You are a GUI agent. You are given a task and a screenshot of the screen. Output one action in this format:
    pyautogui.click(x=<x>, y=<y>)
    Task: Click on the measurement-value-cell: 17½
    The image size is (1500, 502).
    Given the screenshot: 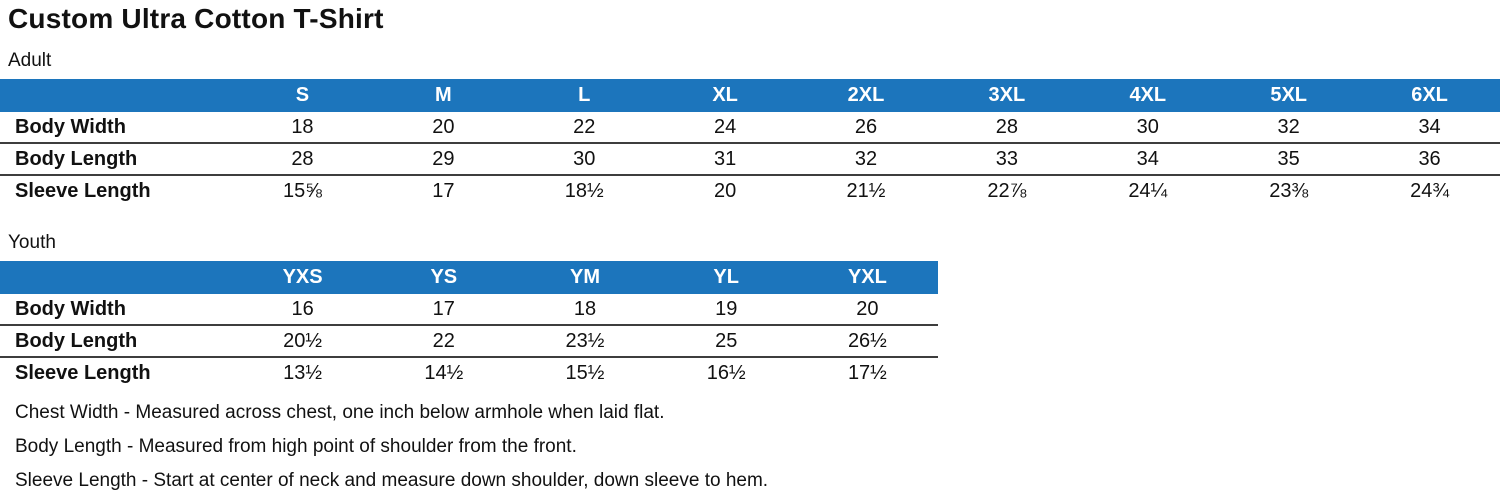 What is the action you would take?
    pyautogui.click(x=867, y=372)
    